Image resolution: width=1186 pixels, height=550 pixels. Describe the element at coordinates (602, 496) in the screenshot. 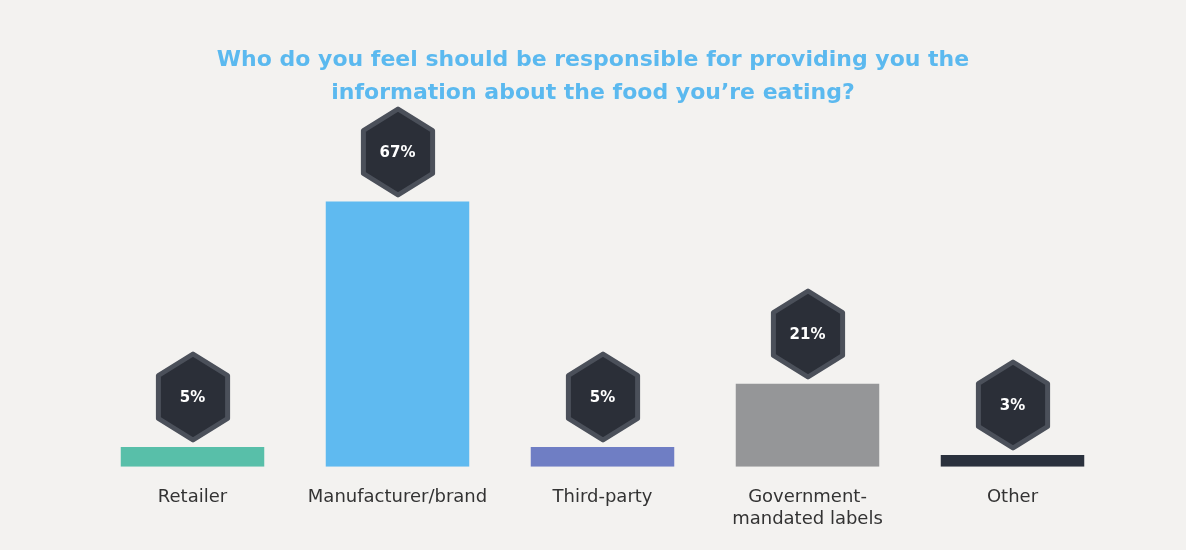

I see `x-tick-label: Third-party` at that location.